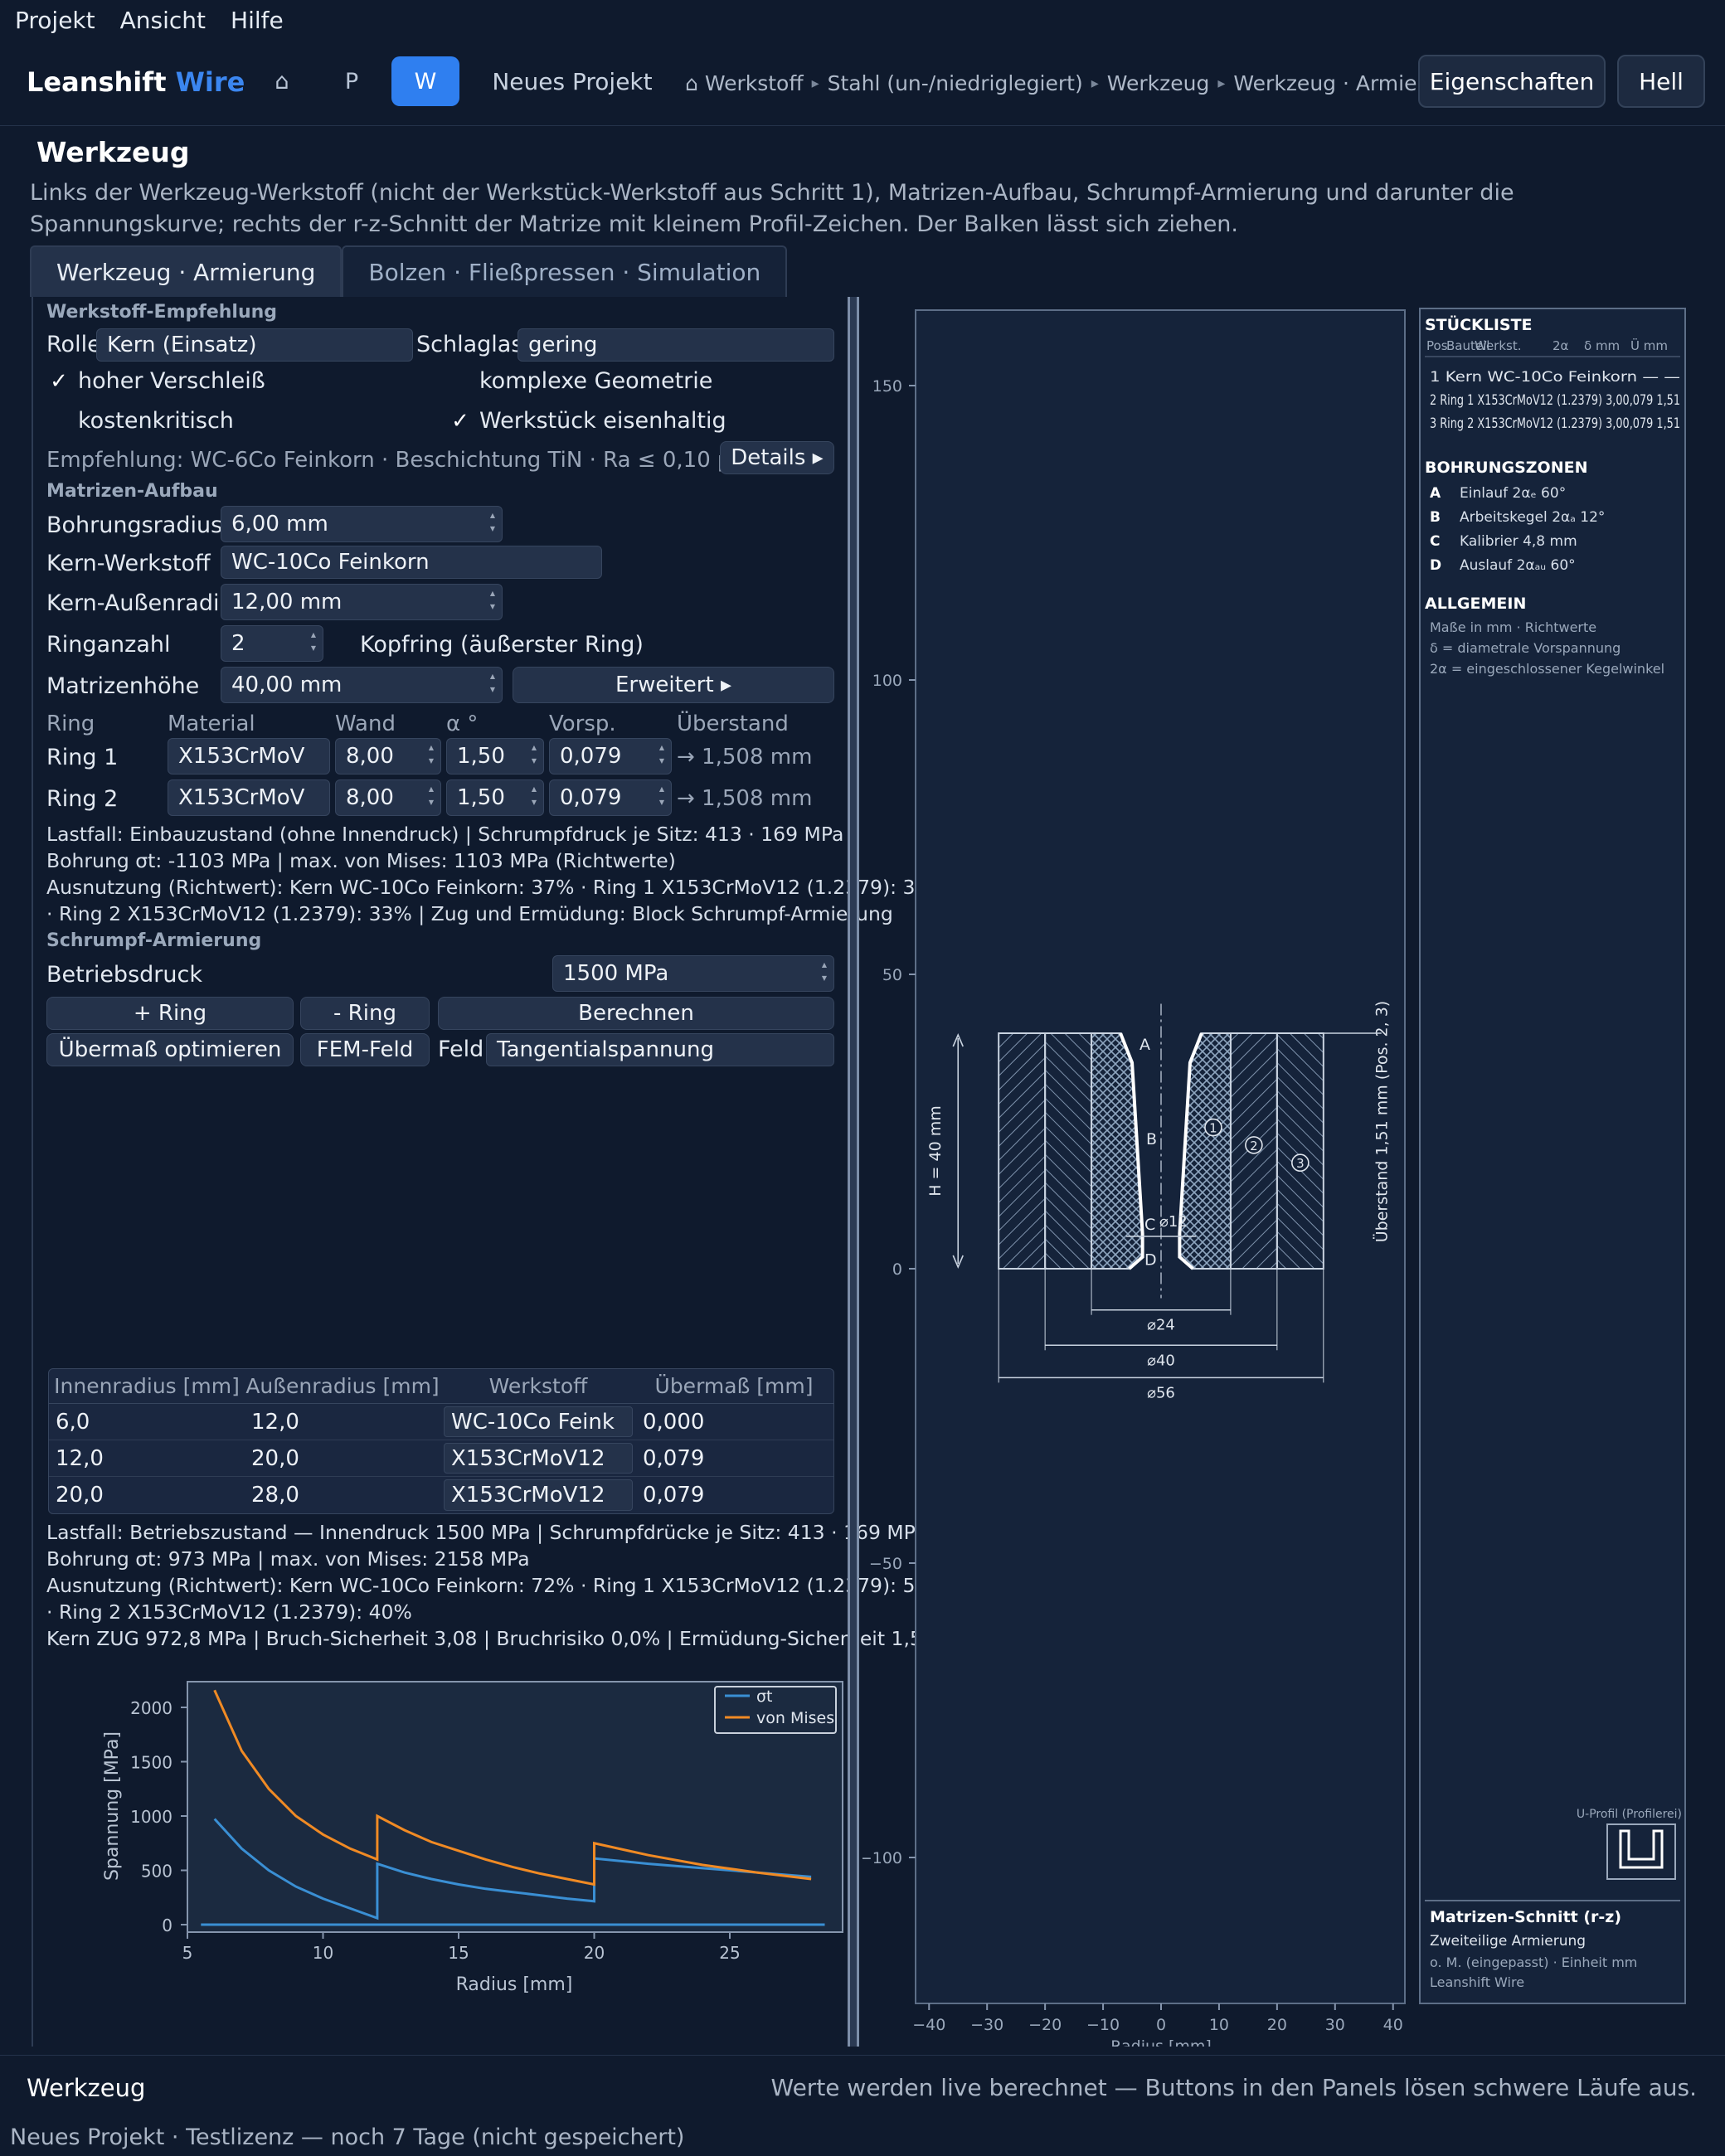 Image resolution: width=1725 pixels, height=2156 pixels. I want to click on y-tick-label: 2000, so click(151, 1708).